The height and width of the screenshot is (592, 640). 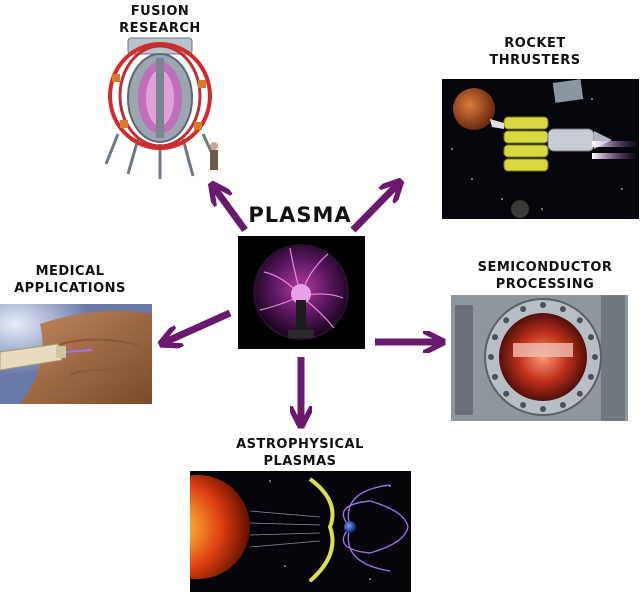 What do you see at coordinates (539, 358) in the screenshot?
I see `vacuum-chamber-window-image` at bounding box center [539, 358].